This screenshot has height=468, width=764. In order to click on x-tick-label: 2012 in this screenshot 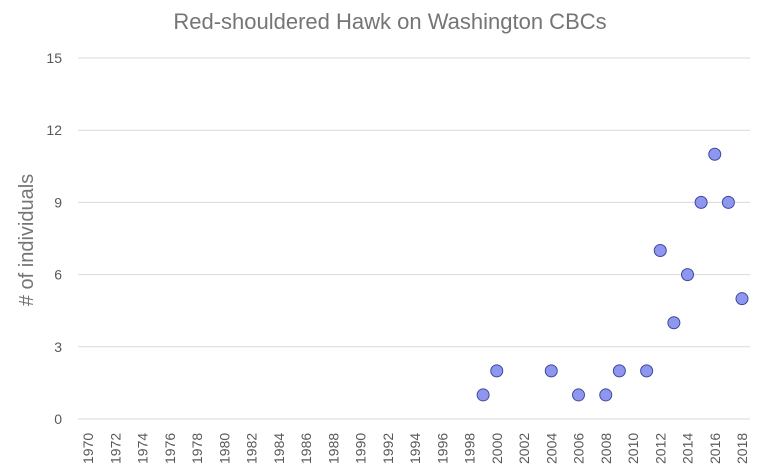, I will do `click(660, 448)`.